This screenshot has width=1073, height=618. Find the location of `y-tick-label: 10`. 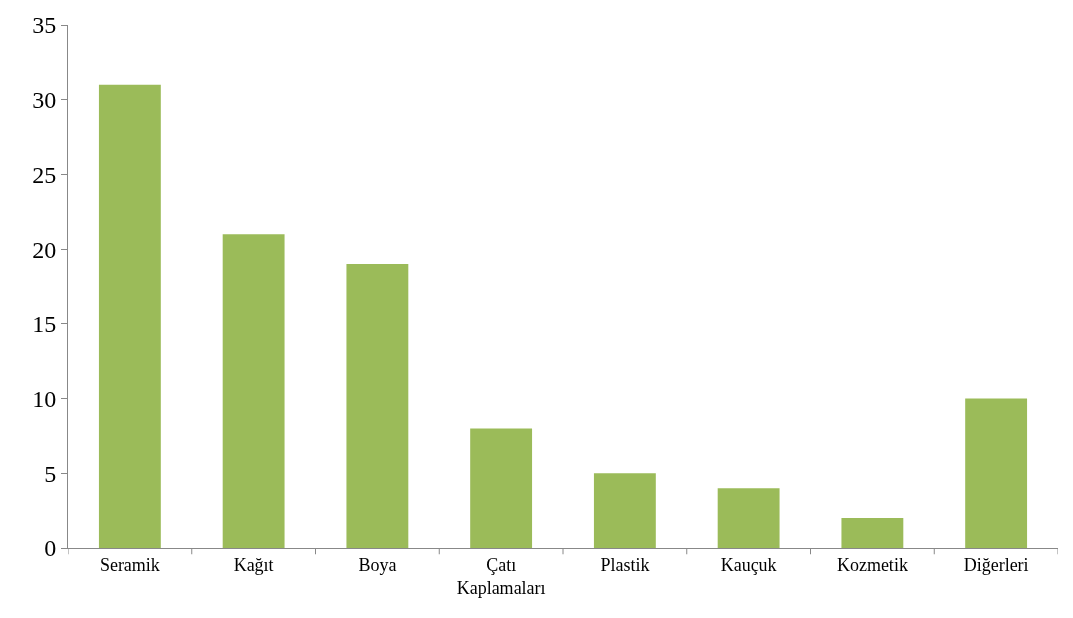

y-tick-label: 10 is located at coordinates (44, 398).